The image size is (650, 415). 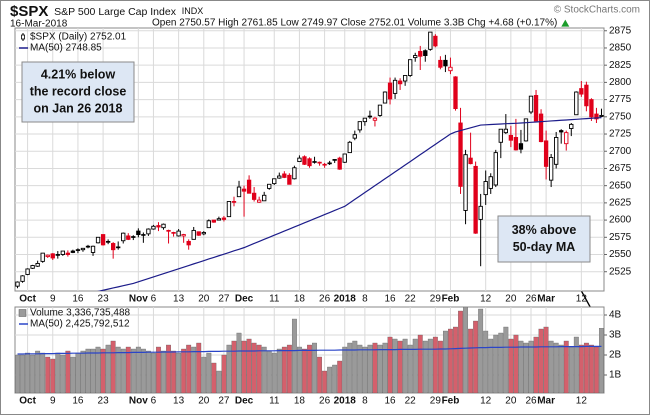 What do you see at coordinates (23, 37) in the screenshot?
I see `legend-icon` at bounding box center [23, 37].